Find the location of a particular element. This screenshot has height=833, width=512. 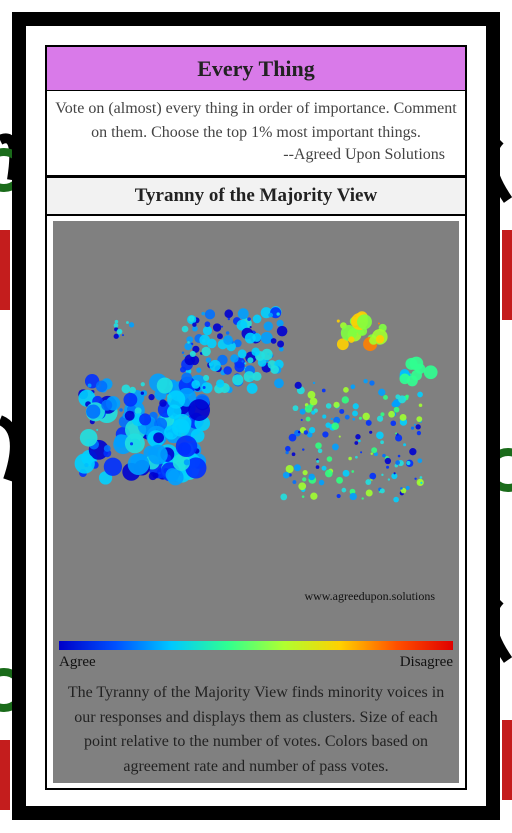

scale-low: Agree is located at coordinates (77, 662).